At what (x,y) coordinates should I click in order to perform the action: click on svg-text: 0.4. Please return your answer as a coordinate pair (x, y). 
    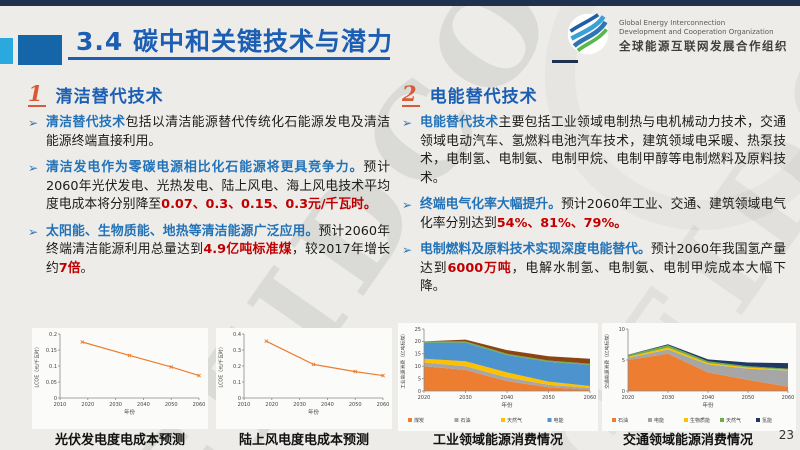
    Looking at the image, I should click on (237, 335).